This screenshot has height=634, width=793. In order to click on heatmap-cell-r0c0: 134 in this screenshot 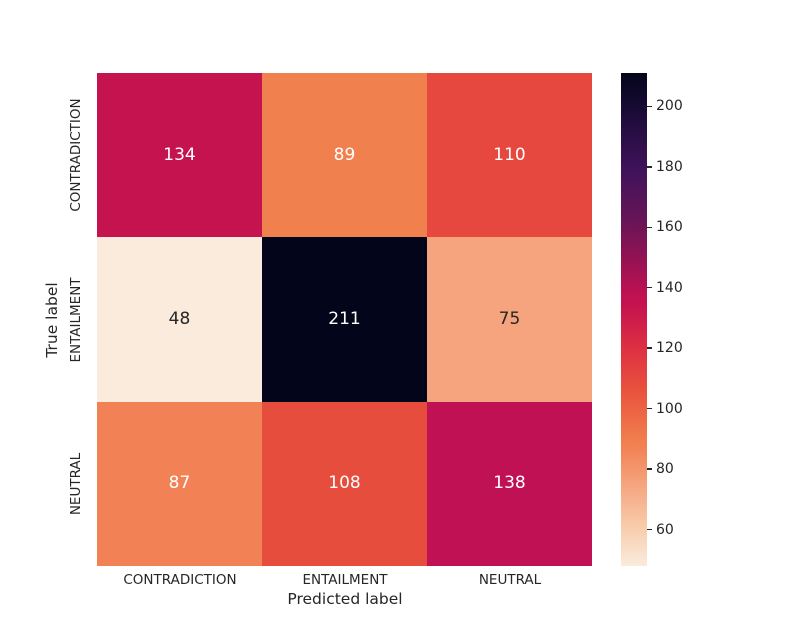, I will do `click(179, 155)`.